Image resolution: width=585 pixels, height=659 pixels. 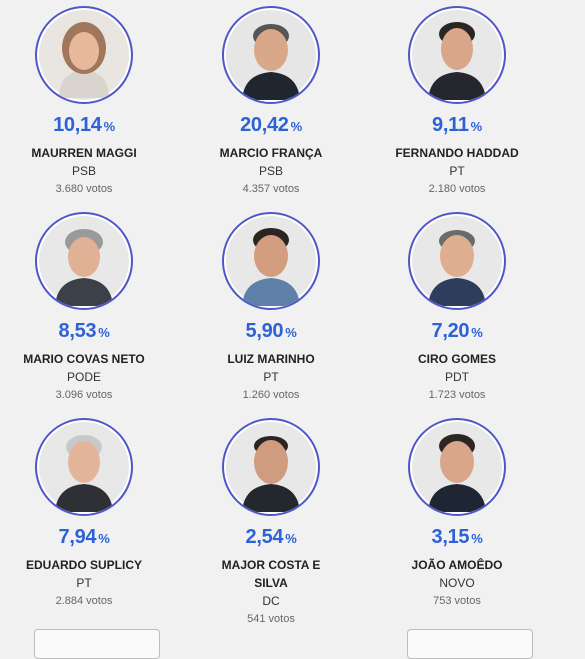 What do you see at coordinates (84, 125) in the screenshot?
I see `vote-percentage: 10,14%` at bounding box center [84, 125].